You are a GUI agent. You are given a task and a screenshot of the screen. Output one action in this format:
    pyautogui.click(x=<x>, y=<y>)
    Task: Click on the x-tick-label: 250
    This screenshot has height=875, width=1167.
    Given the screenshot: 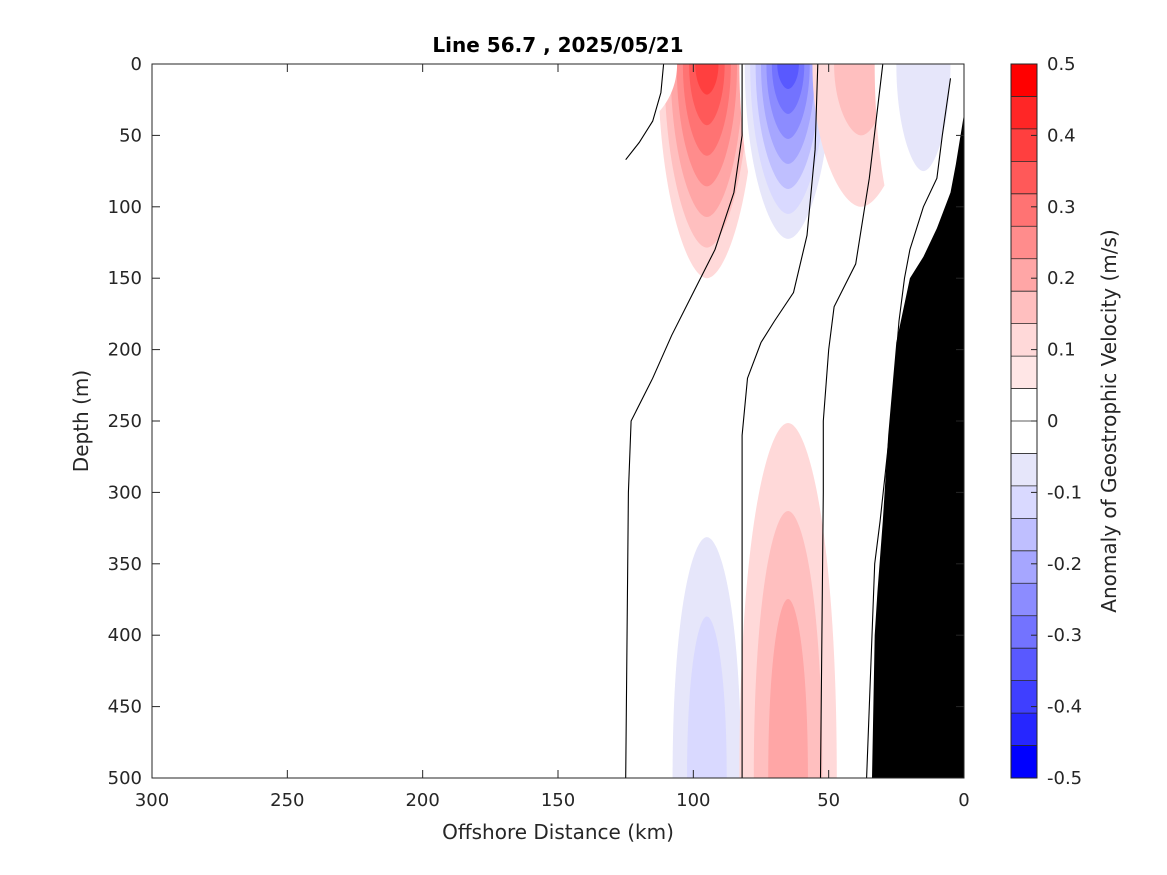 What is the action you would take?
    pyautogui.click(x=287, y=800)
    